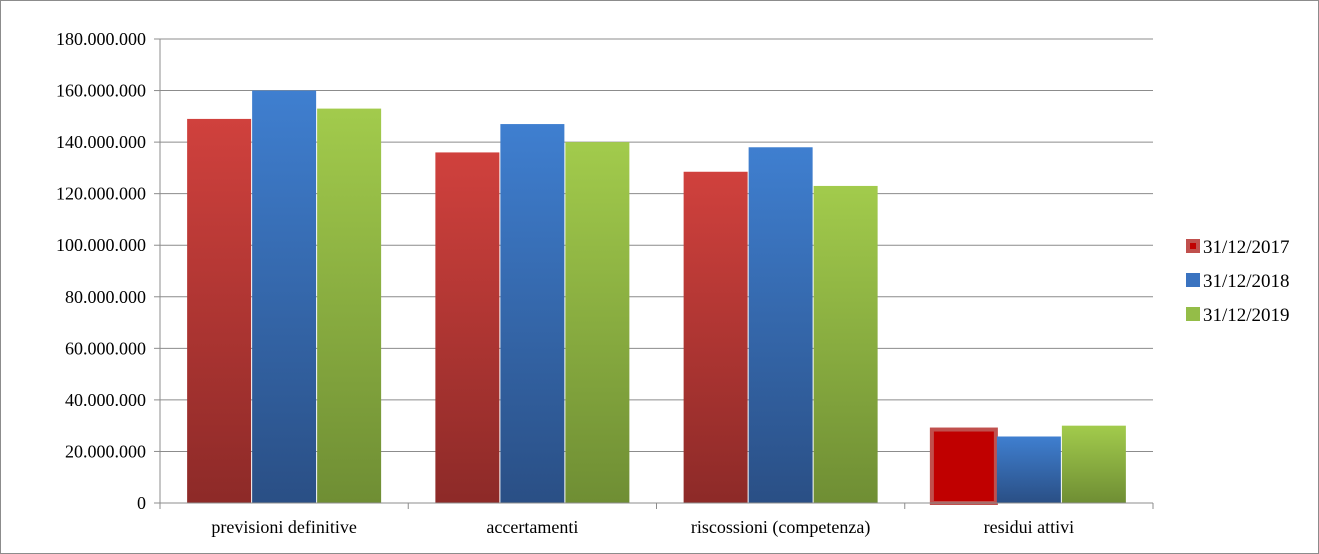 This screenshot has width=1319, height=554. Describe the element at coordinates (467, 327) in the screenshot. I see `bar-31/12/2017-accertamenti` at that location.